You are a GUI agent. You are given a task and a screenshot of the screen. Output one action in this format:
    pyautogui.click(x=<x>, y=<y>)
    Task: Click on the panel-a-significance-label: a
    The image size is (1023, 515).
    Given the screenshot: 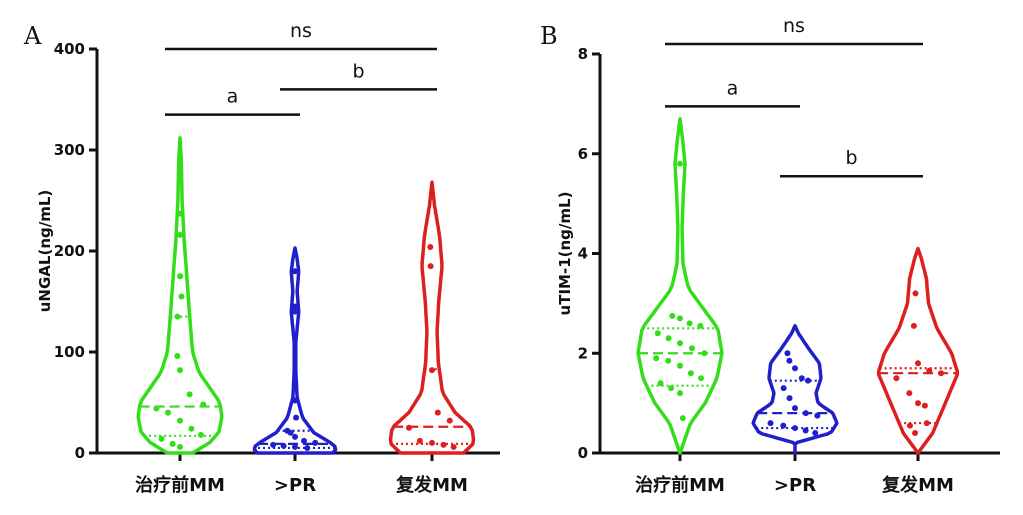 What is the action you would take?
    pyautogui.click(x=233, y=97)
    